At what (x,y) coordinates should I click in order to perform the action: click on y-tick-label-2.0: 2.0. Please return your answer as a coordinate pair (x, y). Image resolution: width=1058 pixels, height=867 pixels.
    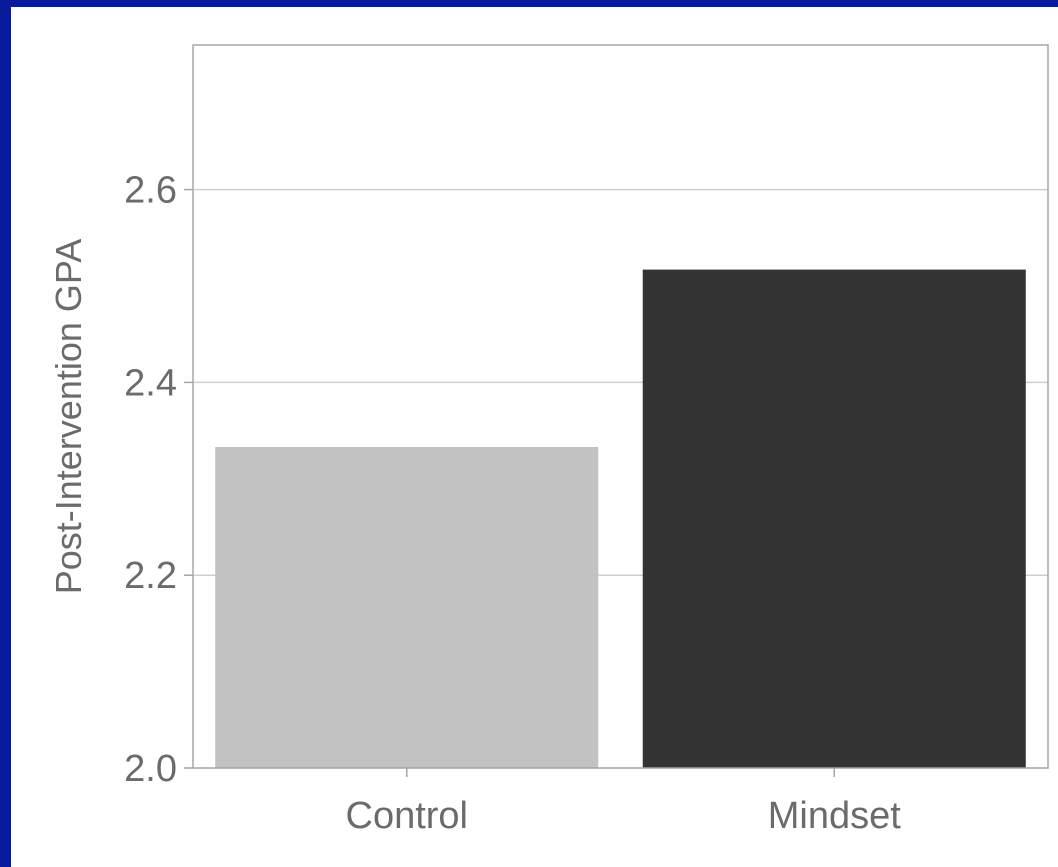
    Looking at the image, I should click on (150, 769).